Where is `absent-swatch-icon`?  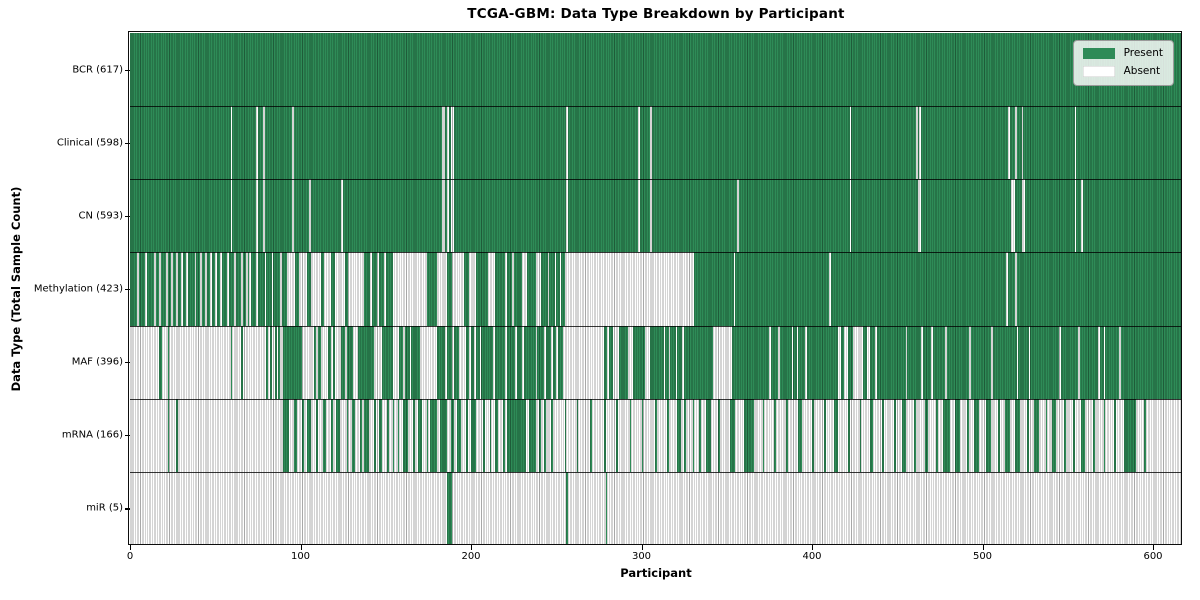
absent-swatch-icon is located at coordinates (1098, 71).